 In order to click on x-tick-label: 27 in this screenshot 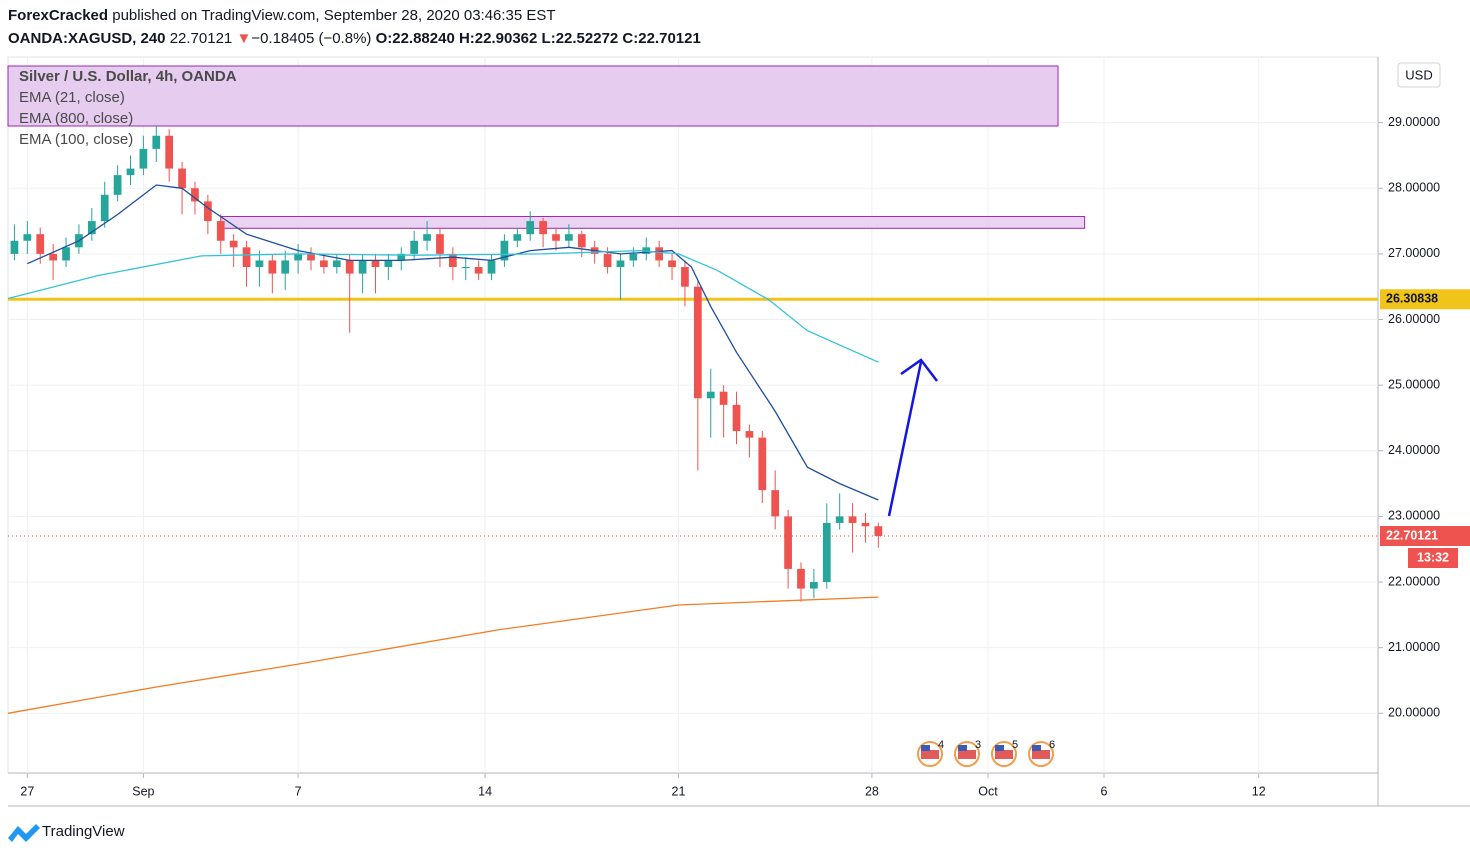, I will do `click(27, 791)`.